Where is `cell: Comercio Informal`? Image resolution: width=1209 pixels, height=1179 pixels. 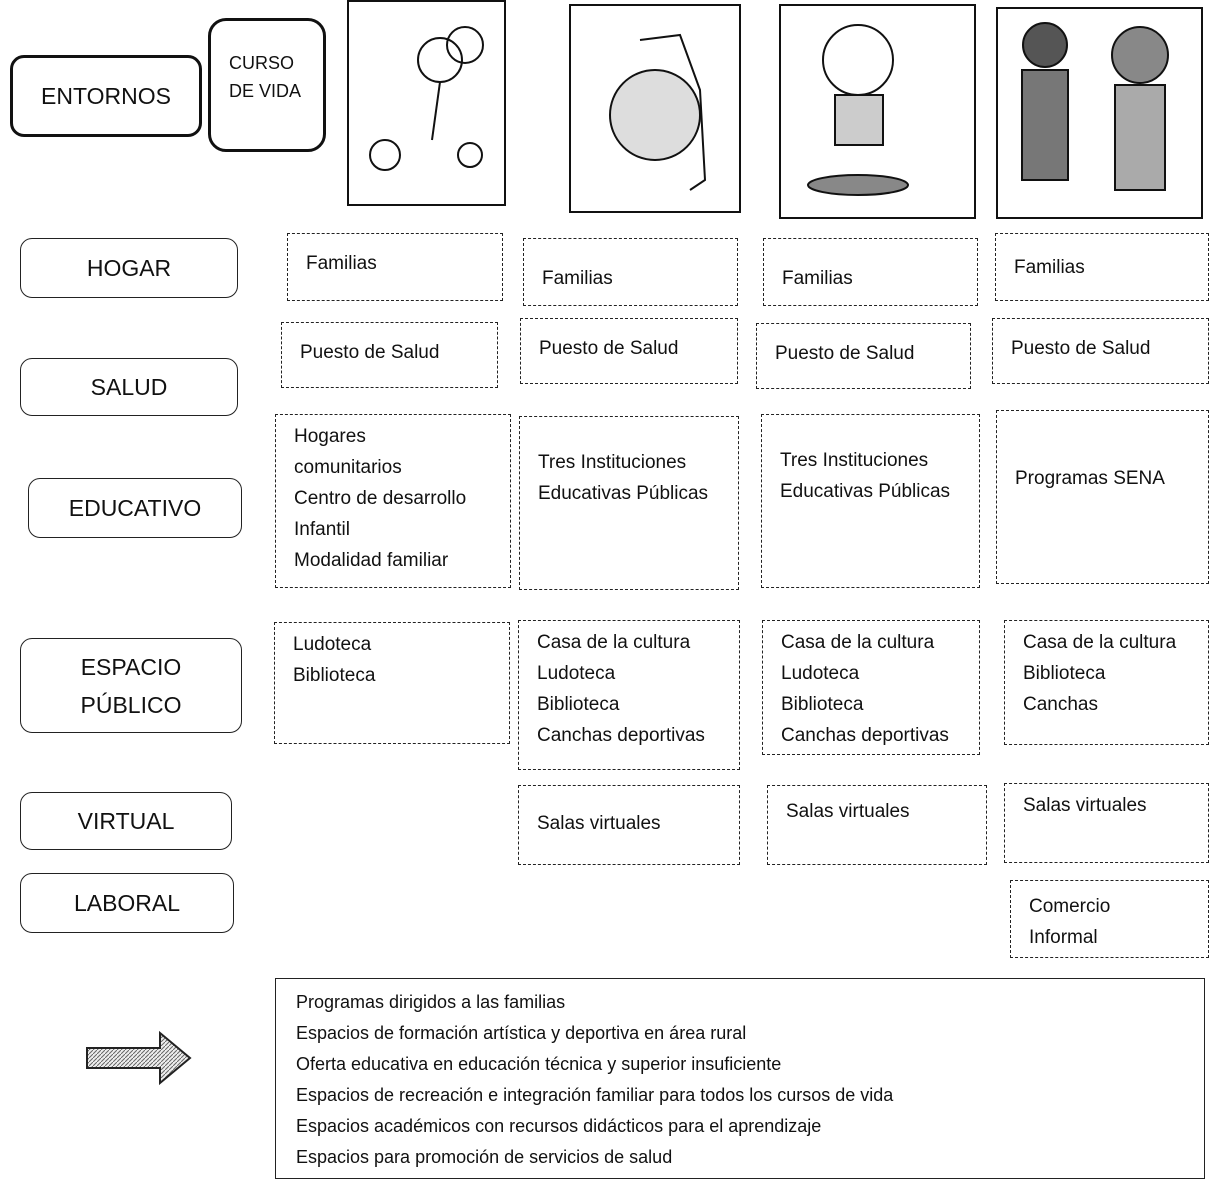
cell: Comercio Informal is located at coordinates (1109, 919).